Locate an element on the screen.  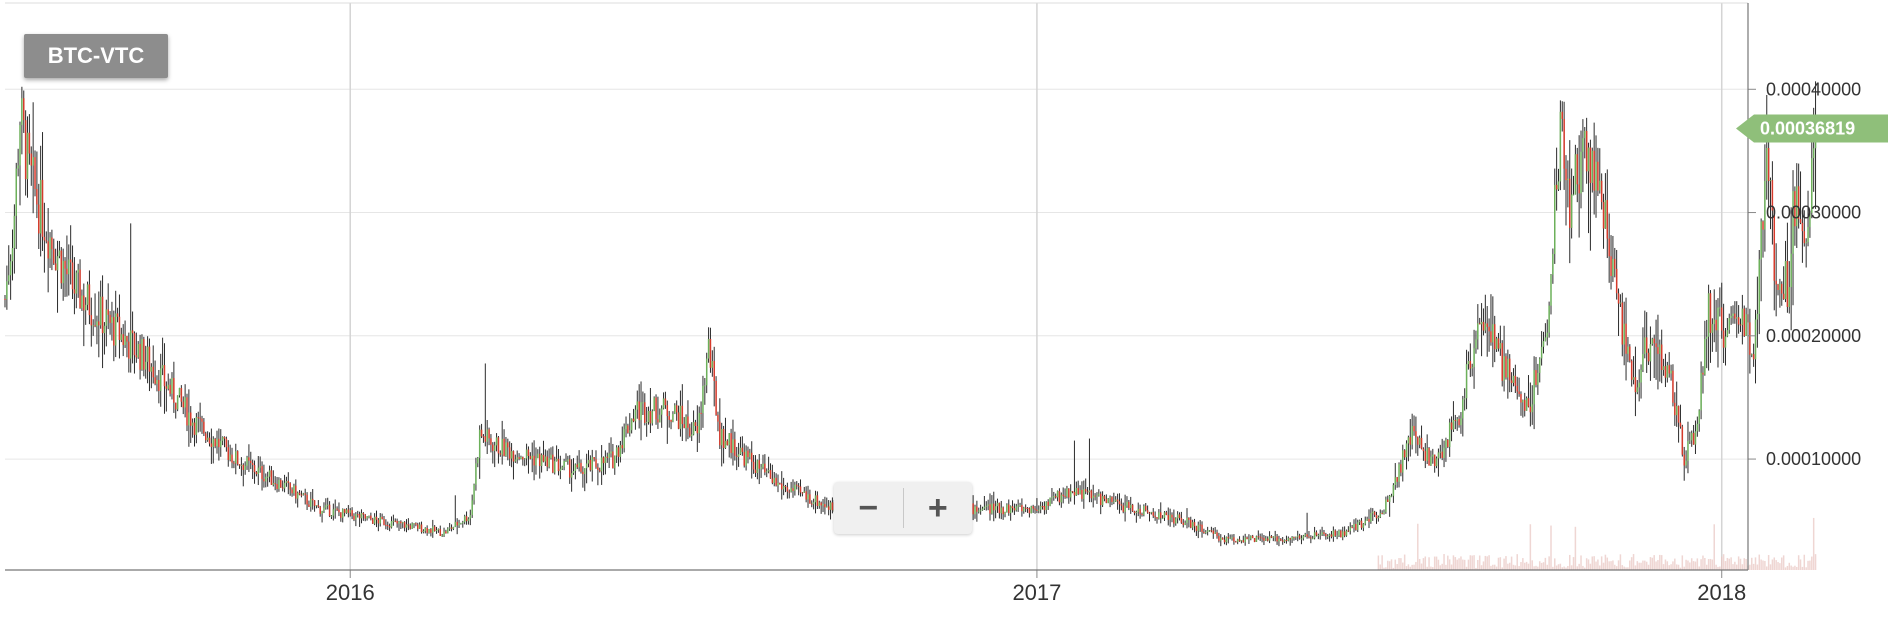
zoom-in-button: + is located at coordinates (938, 508).